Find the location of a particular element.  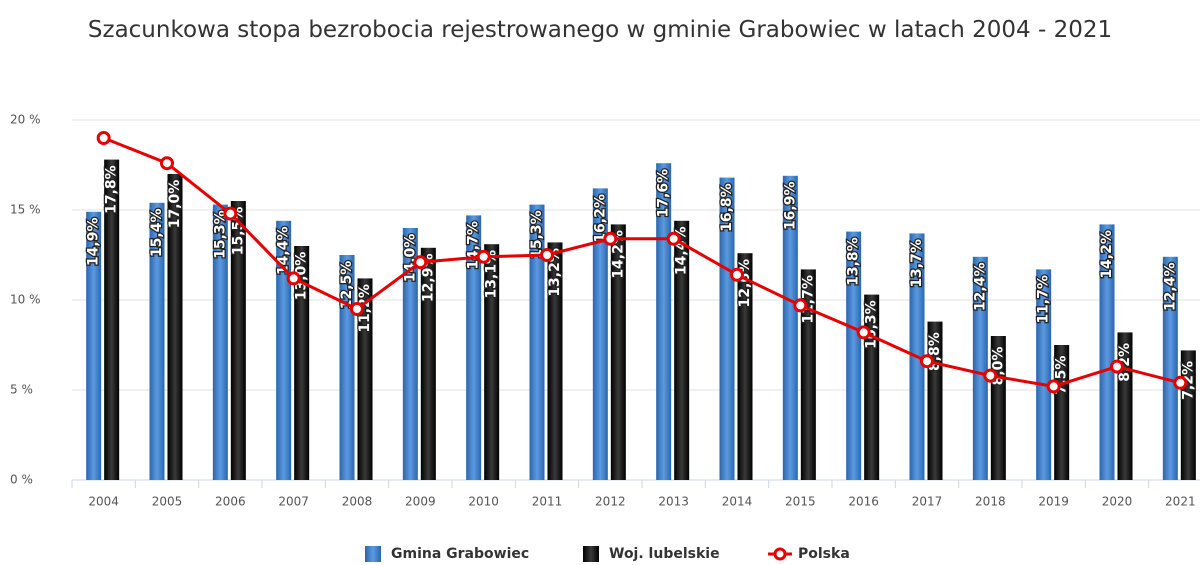

y-tick-label: 20 % is located at coordinates (25, 120).